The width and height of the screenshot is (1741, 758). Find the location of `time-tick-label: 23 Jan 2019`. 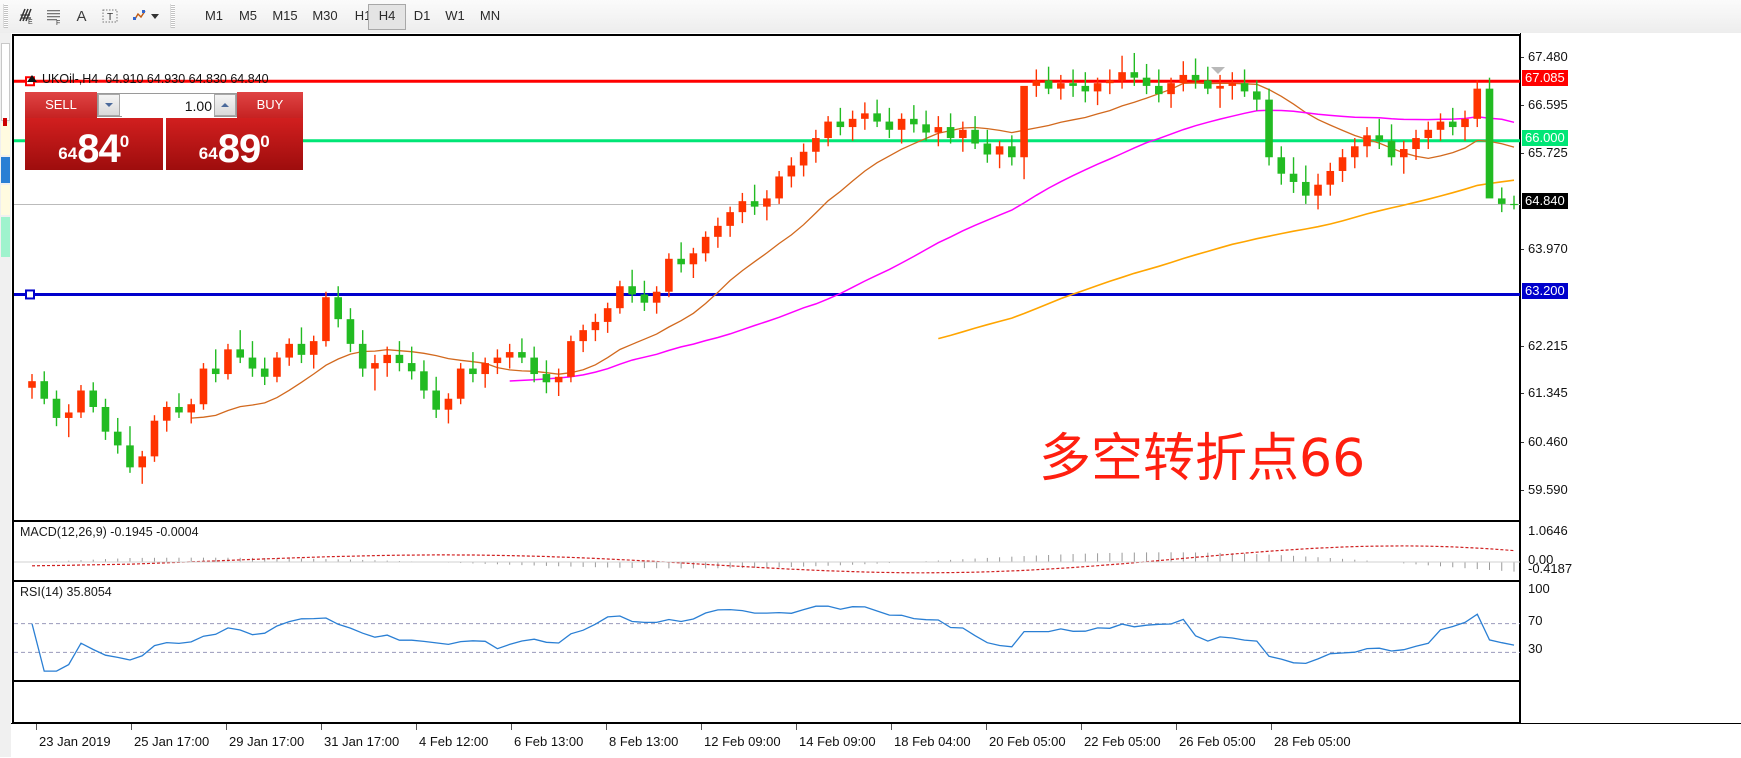

time-tick-label: 23 Jan 2019 is located at coordinates (75, 741).